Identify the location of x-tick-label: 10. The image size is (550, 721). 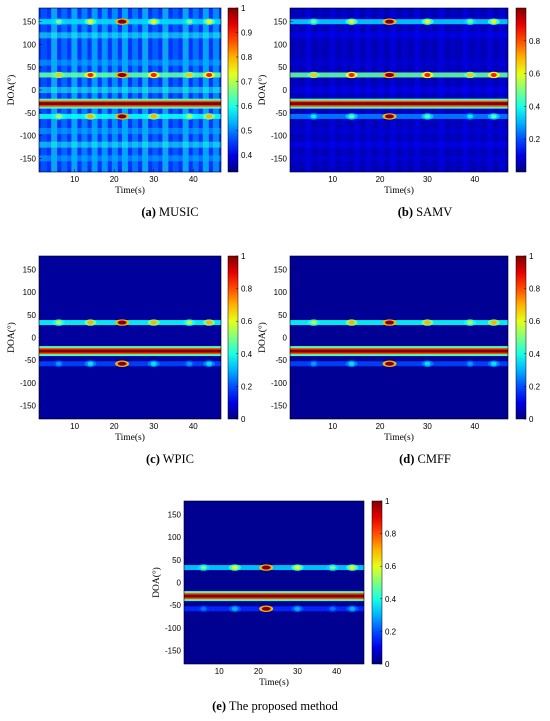
(74, 426).